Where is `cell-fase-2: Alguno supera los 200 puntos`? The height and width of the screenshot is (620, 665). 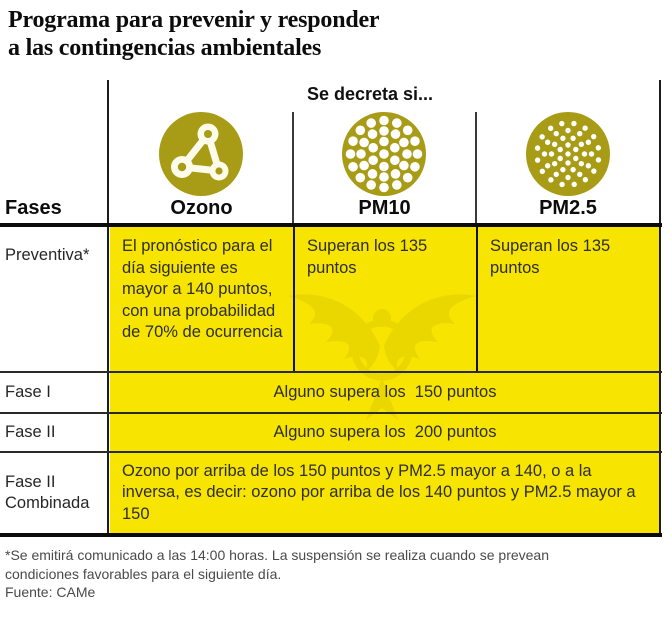
cell-fase-2: Alguno supera los 200 puntos is located at coordinates (385, 432).